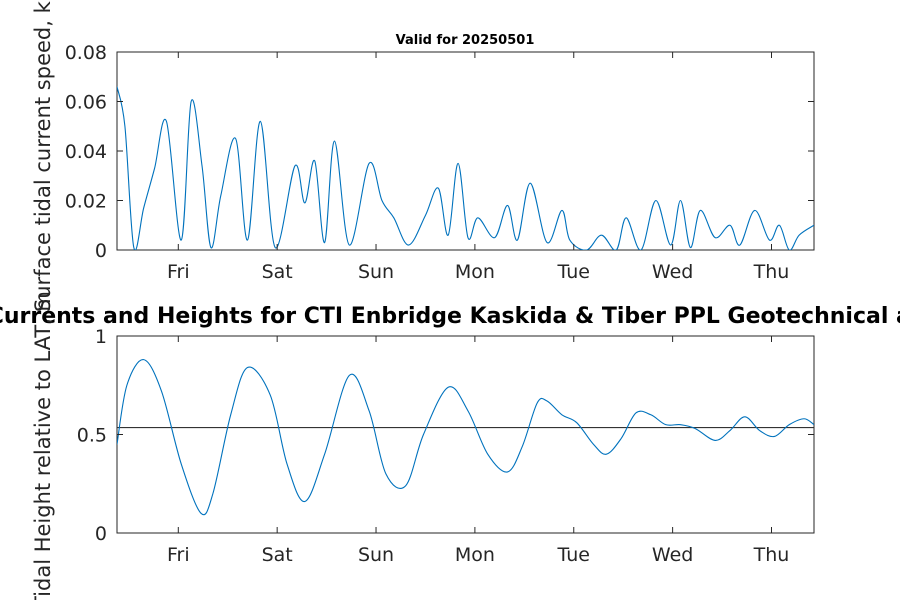 This screenshot has width=900, height=600. Describe the element at coordinates (465, 40) in the screenshot. I see `current-chart-title: Valid for 20250501` at that location.